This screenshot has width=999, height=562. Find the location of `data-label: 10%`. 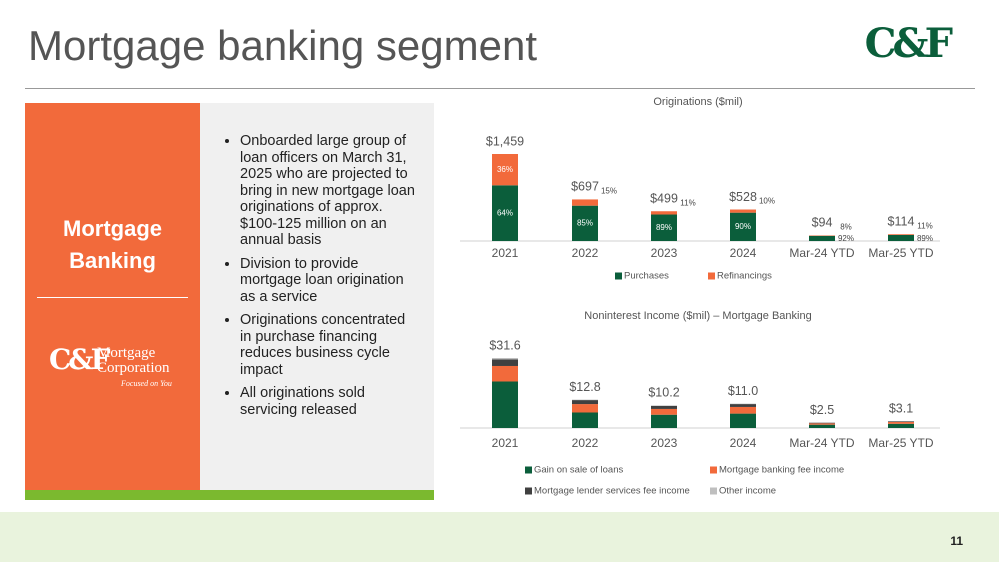

data-label: 10% is located at coordinates (767, 201).